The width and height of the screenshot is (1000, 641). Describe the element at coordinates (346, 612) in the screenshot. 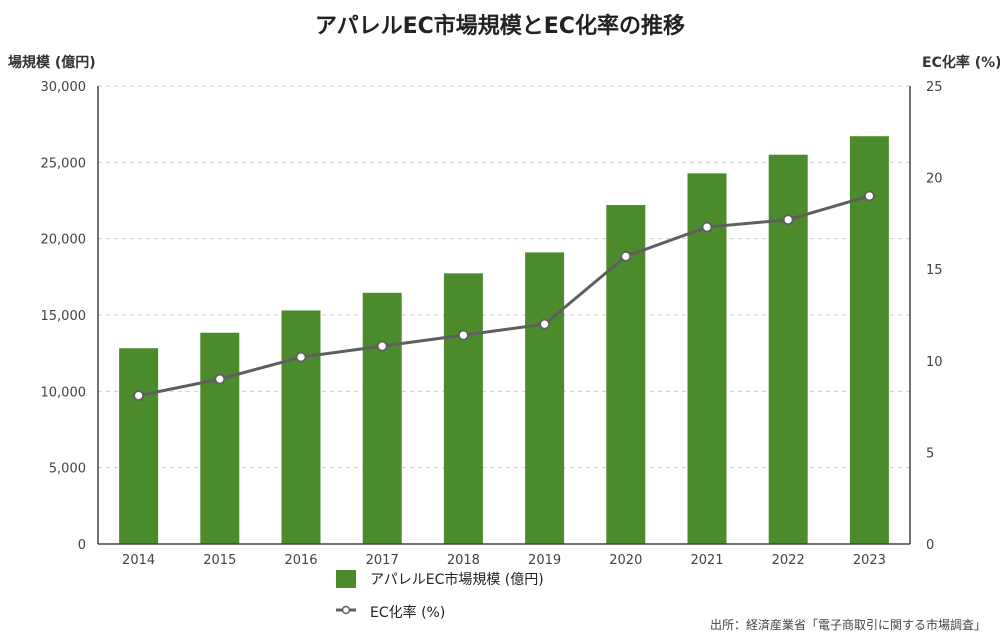

I see `legend-line-swatch` at that location.